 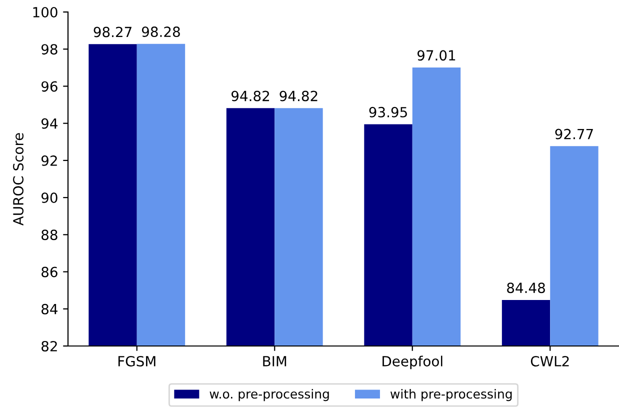 What do you see at coordinates (451, 395) in the screenshot?
I see `legend-label: with pre-processing` at bounding box center [451, 395].